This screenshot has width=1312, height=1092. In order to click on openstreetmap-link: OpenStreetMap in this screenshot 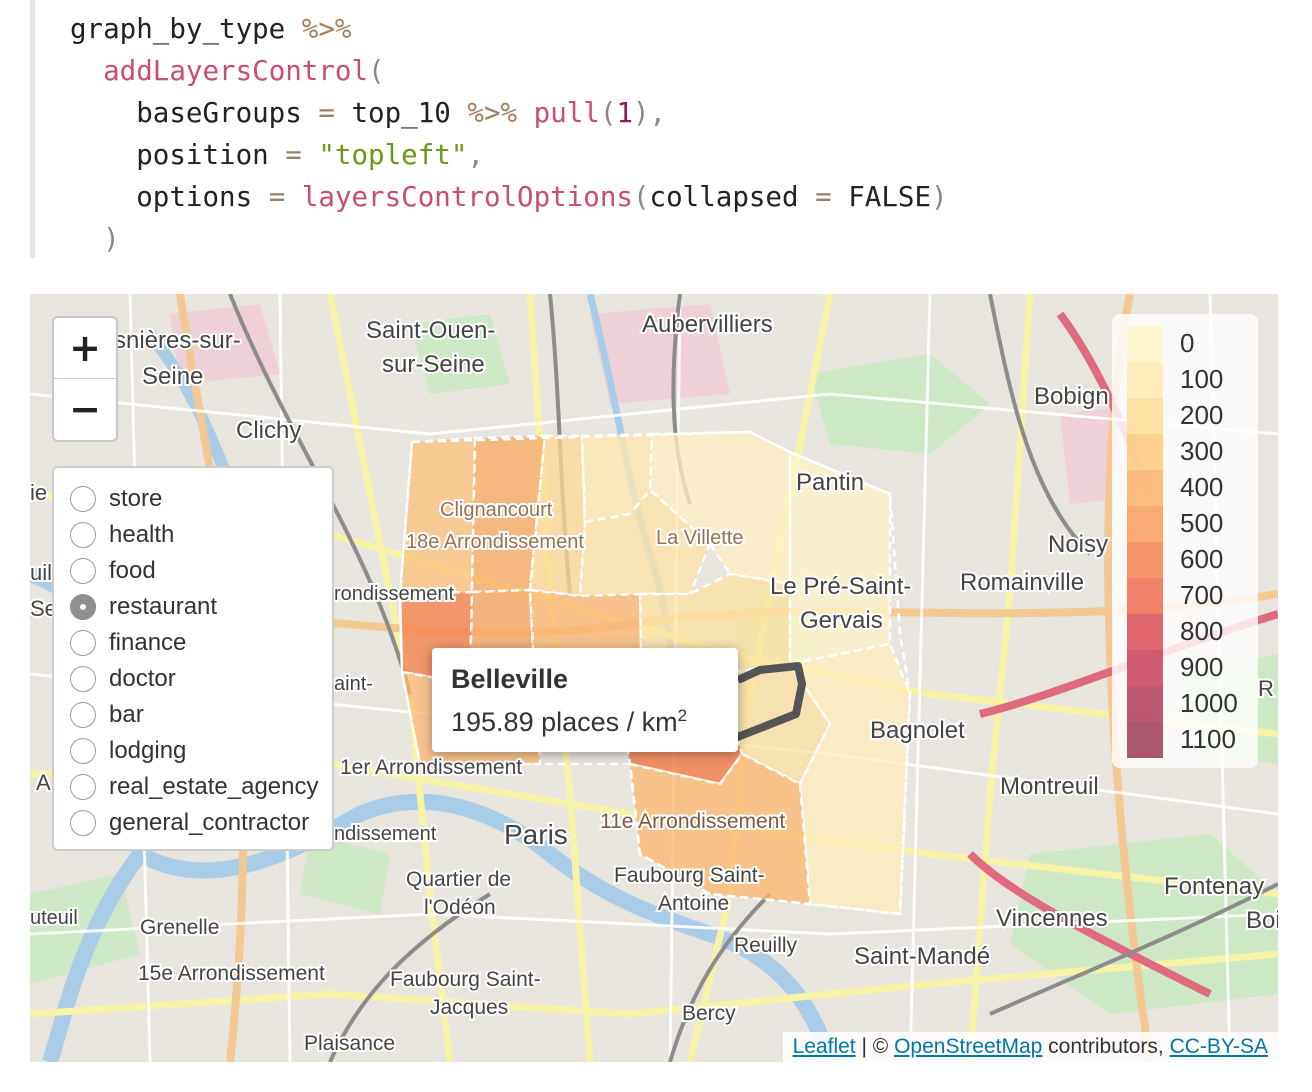, I will do `click(968, 1046)`.